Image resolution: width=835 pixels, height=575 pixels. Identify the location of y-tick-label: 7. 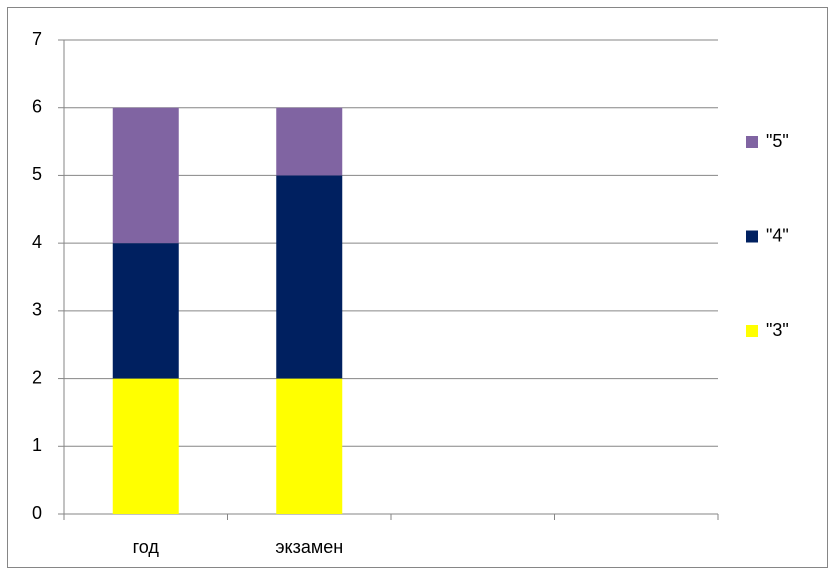
(37, 39).